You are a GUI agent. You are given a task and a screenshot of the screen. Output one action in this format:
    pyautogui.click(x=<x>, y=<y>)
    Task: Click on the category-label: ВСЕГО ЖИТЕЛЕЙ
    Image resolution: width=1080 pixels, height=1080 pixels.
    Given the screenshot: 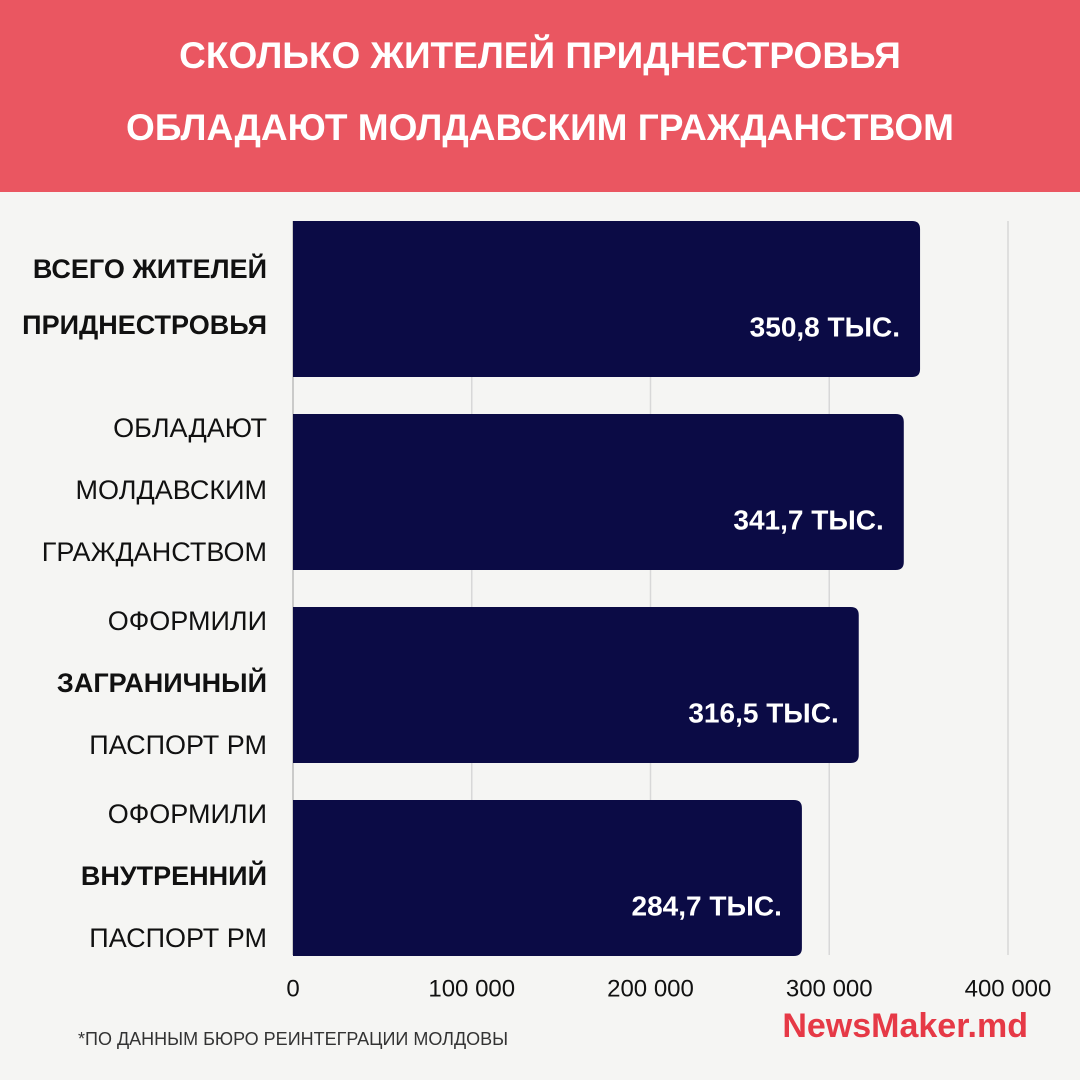 What is the action you would take?
    pyautogui.click(x=150, y=268)
    